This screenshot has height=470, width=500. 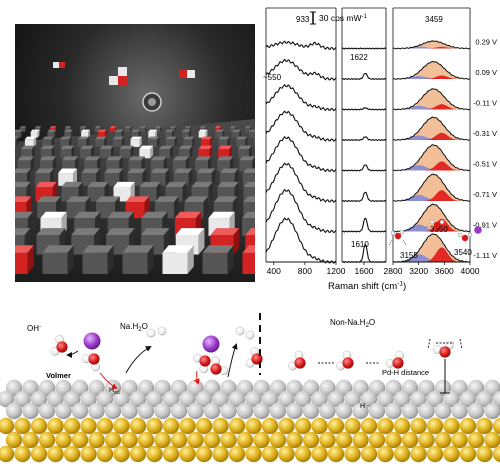 I want to click on oh-label: OH-, so click(x=34, y=328).